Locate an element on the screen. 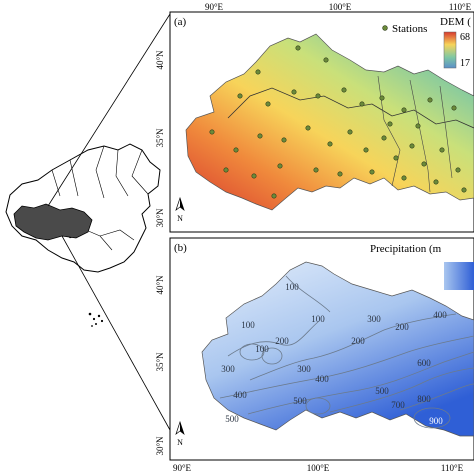 The image size is (474, 474). panel-a-lat-40: 40°N is located at coordinates (160, 60).